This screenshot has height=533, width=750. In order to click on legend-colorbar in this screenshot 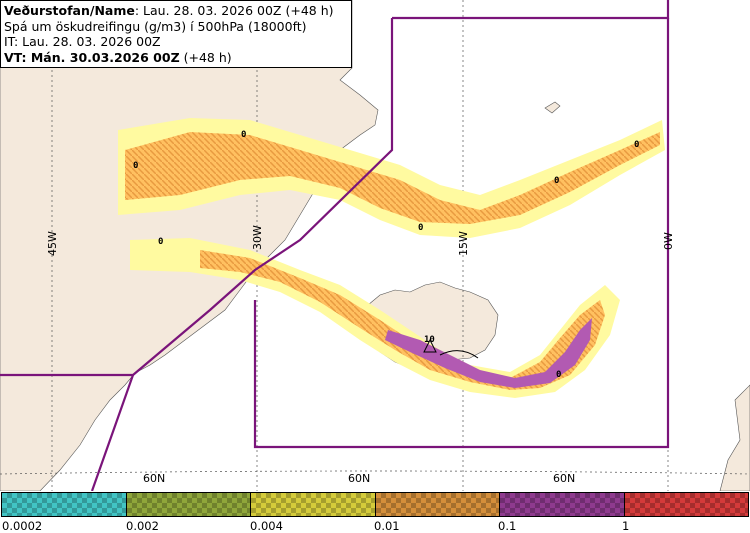, I will do `click(375, 504)`.